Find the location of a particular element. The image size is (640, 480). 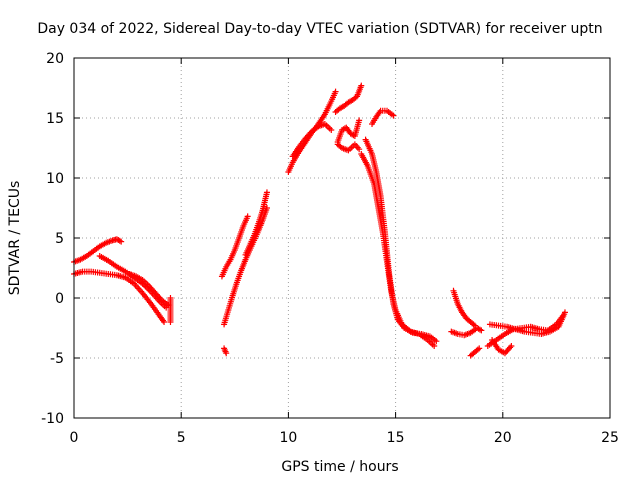

series-track-i is located at coordinates (256, 223).